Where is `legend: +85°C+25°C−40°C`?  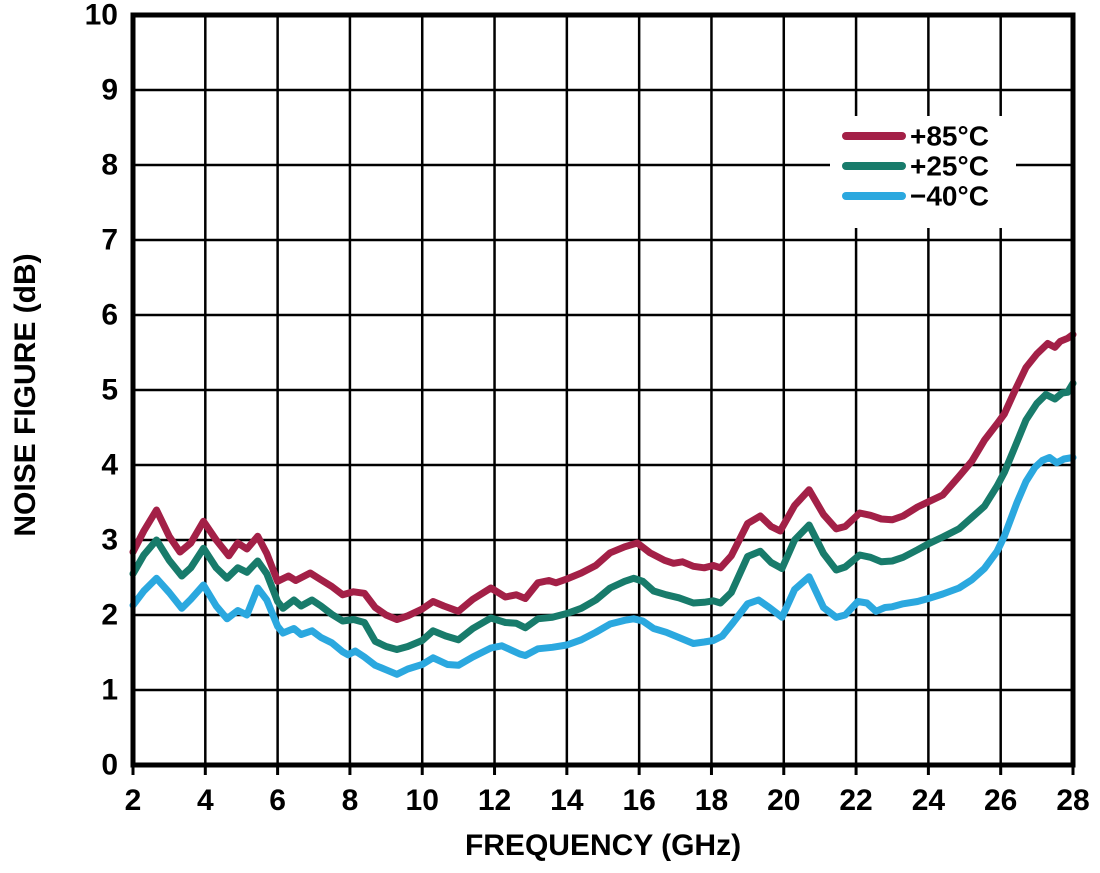 legend: +85°C+25°C−40°C is located at coordinates (923, 172).